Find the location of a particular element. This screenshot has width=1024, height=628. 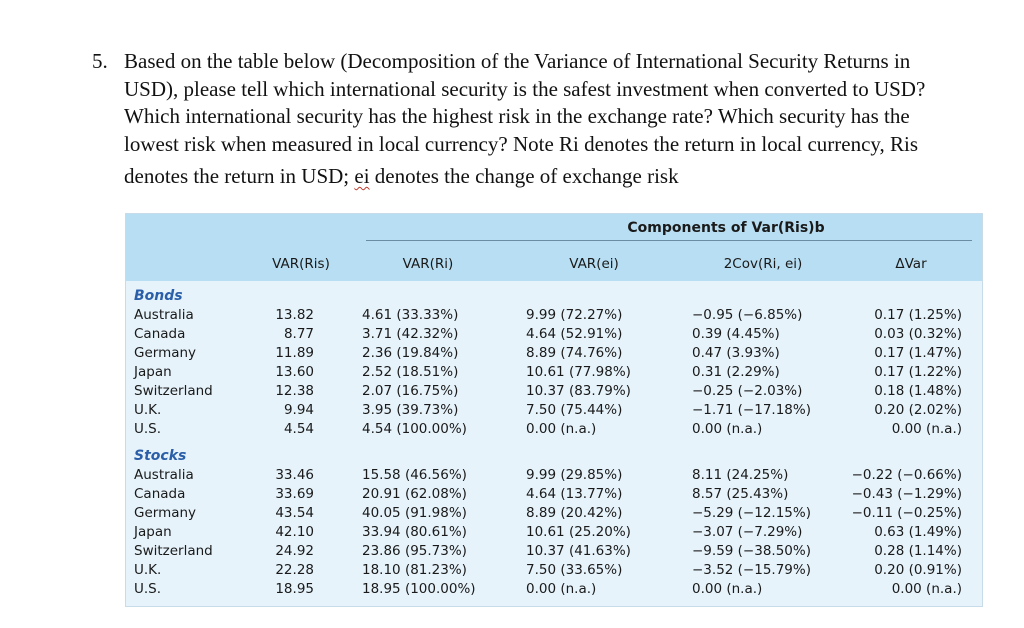

var-ris-cell: 24.92 is located at coordinates (294, 551).